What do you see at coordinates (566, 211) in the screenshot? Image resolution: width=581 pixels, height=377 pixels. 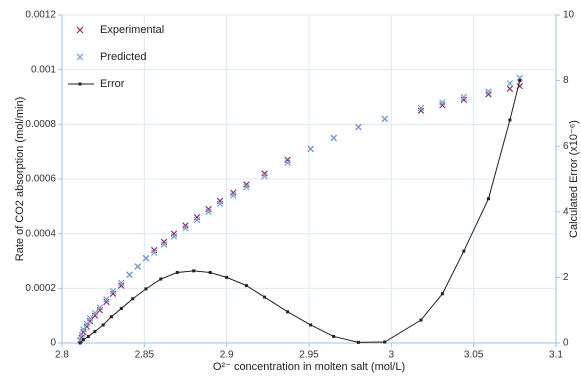 I see `y2-tick-label: 4` at bounding box center [566, 211].